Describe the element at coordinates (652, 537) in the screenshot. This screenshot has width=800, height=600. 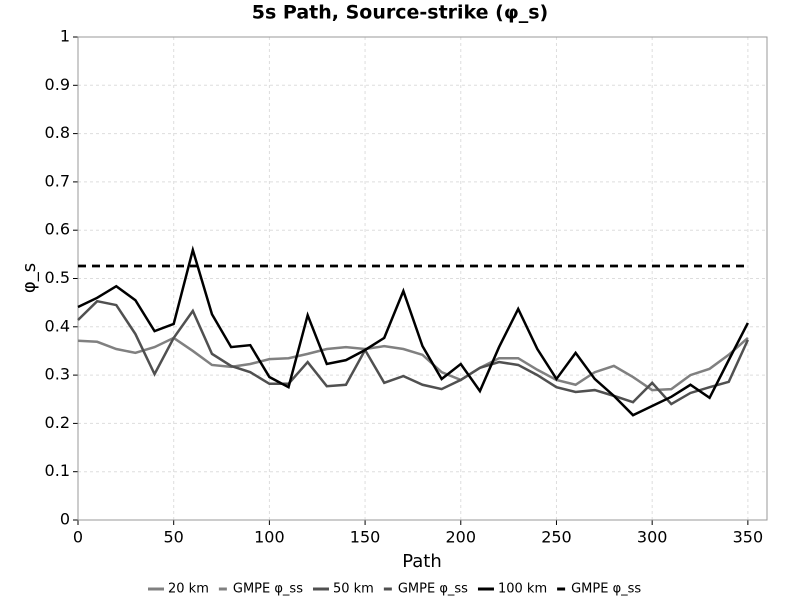
I see `x-tick-label: 300` at that location.